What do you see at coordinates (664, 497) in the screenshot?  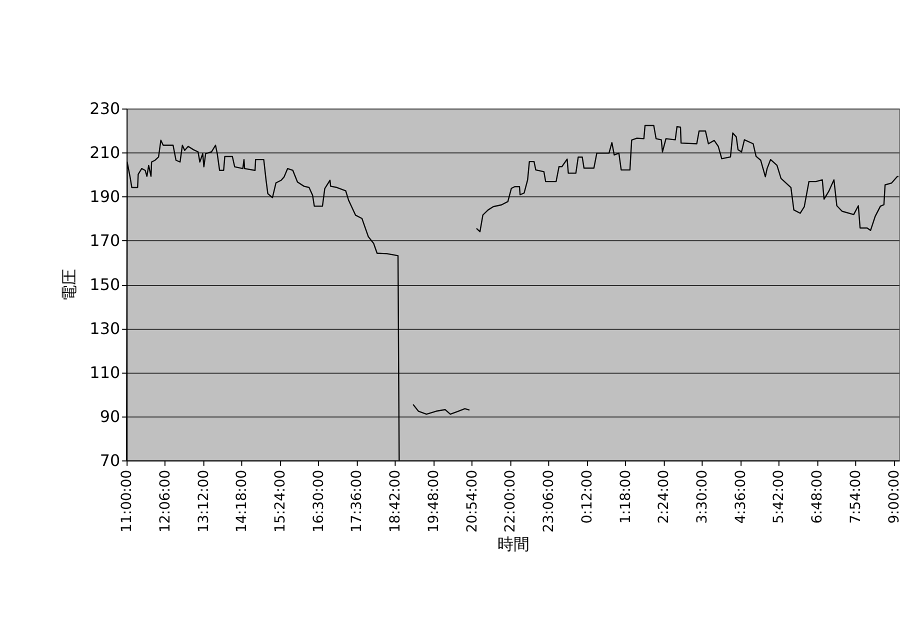 I see `x-tick-label: 2:24:00` at bounding box center [664, 497].